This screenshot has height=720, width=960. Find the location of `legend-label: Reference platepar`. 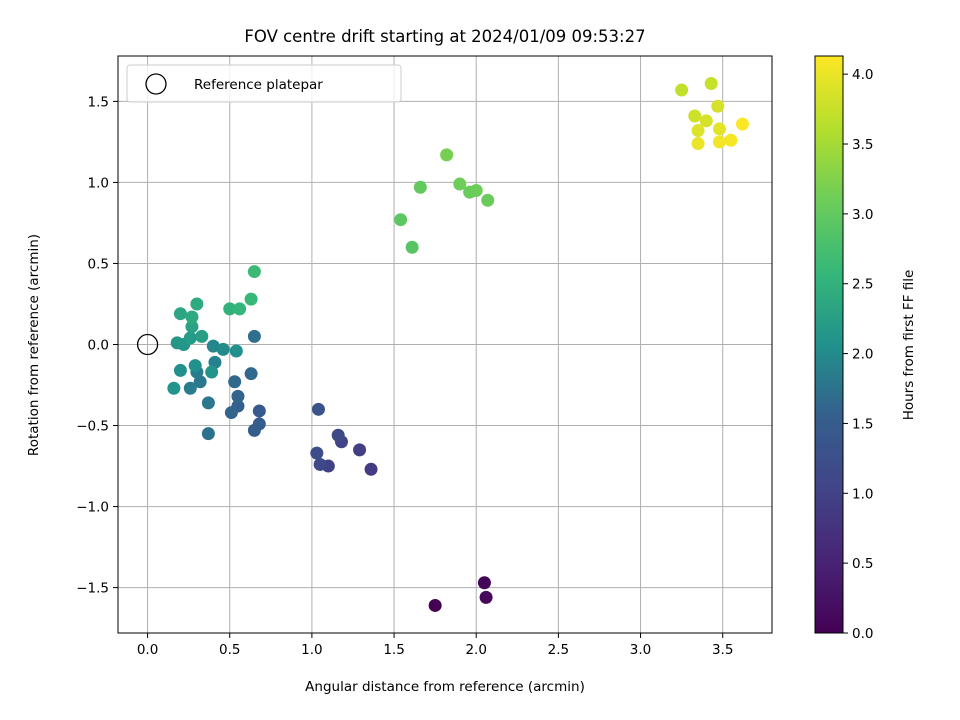

legend-label: Reference platepar is located at coordinates (258, 85).